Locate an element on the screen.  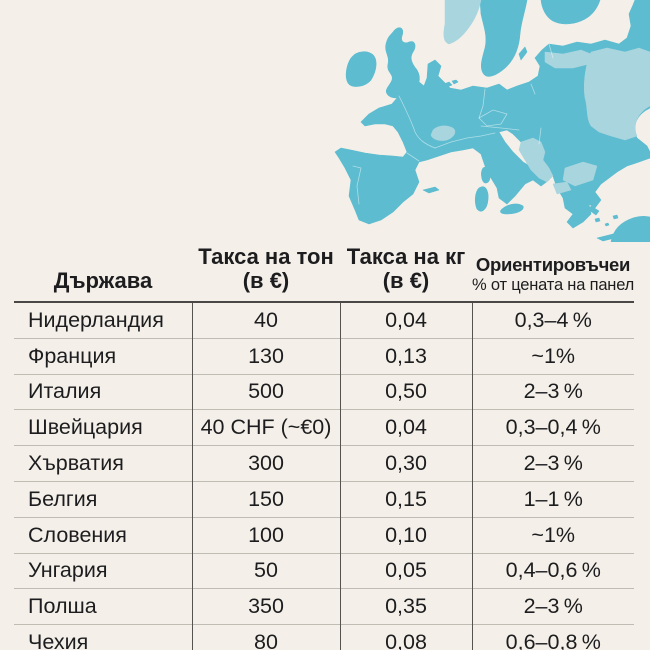
table-row: Полша 350 0,35 2–3 % is located at coordinates (324, 606).